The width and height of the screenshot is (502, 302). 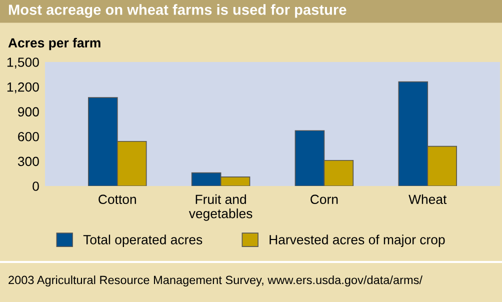 What do you see at coordinates (117, 199) in the screenshot?
I see `x-tick-label: Cotton` at bounding box center [117, 199].